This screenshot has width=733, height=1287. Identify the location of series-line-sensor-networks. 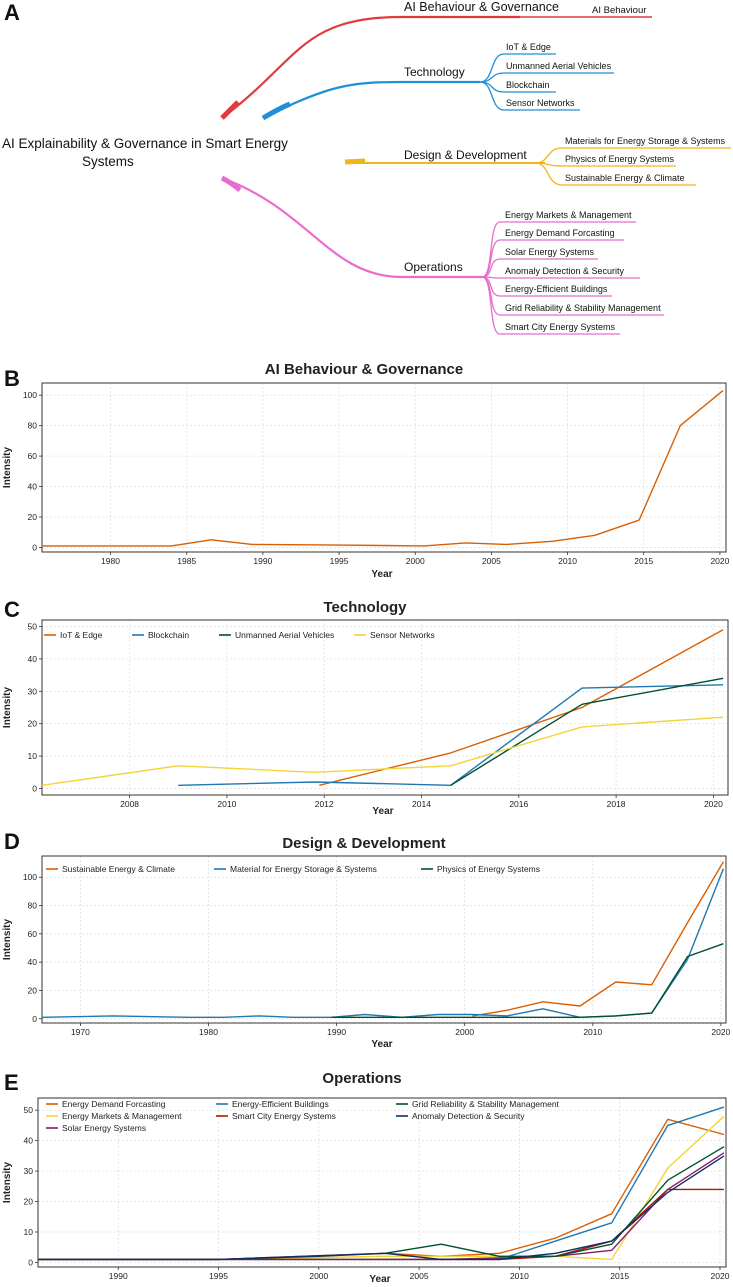
(382, 751).